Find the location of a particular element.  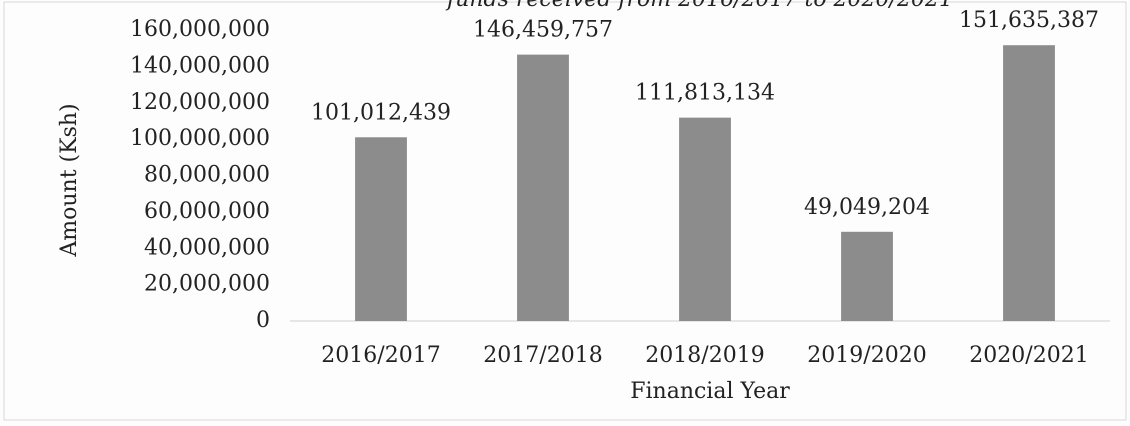

x-tick-label: 2020/2021 is located at coordinates (1028, 355).